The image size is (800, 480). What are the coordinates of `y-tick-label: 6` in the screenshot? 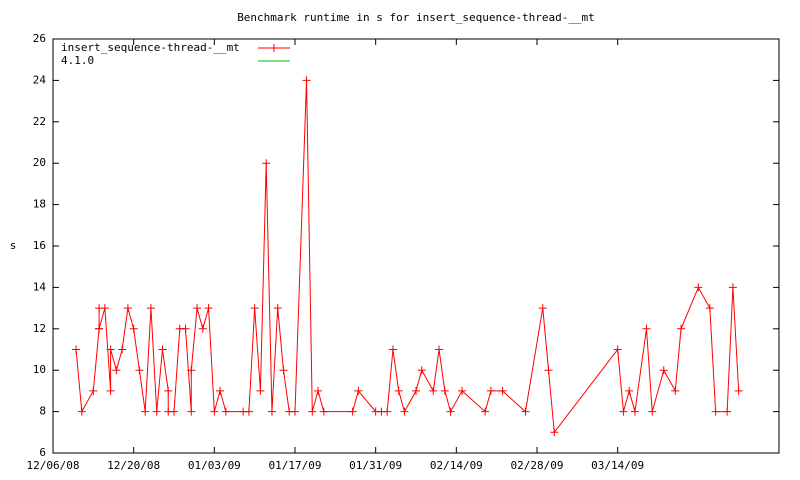 It's located at (42, 452).